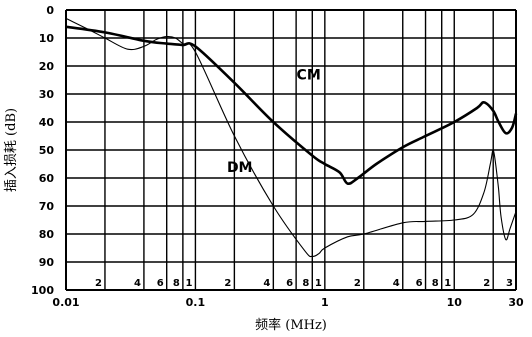  Describe the element at coordinates (47, 94) in the screenshot. I see `y-tick-label: 30` at that location.